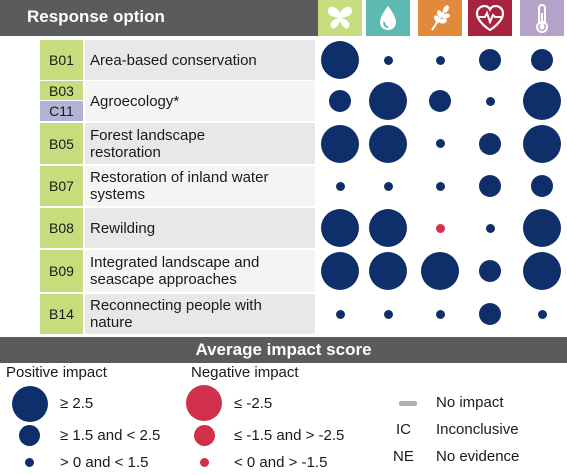 Image resolution: width=567 pixels, height=475 pixels. I want to click on legend-negative-small-label: < 0 and > -1.5, so click(281, 462).